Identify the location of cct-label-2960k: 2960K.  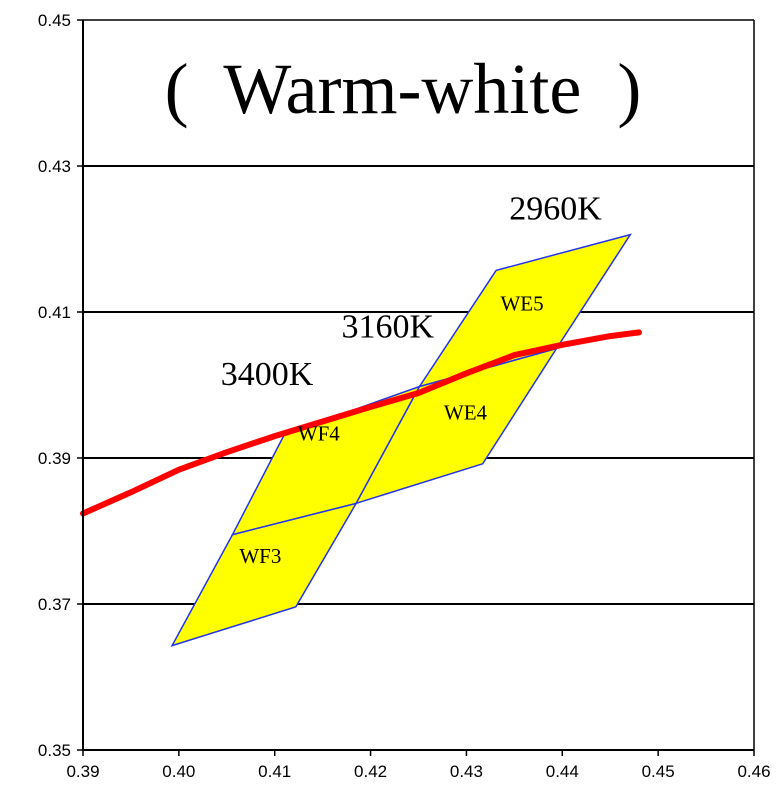
(555, 208).